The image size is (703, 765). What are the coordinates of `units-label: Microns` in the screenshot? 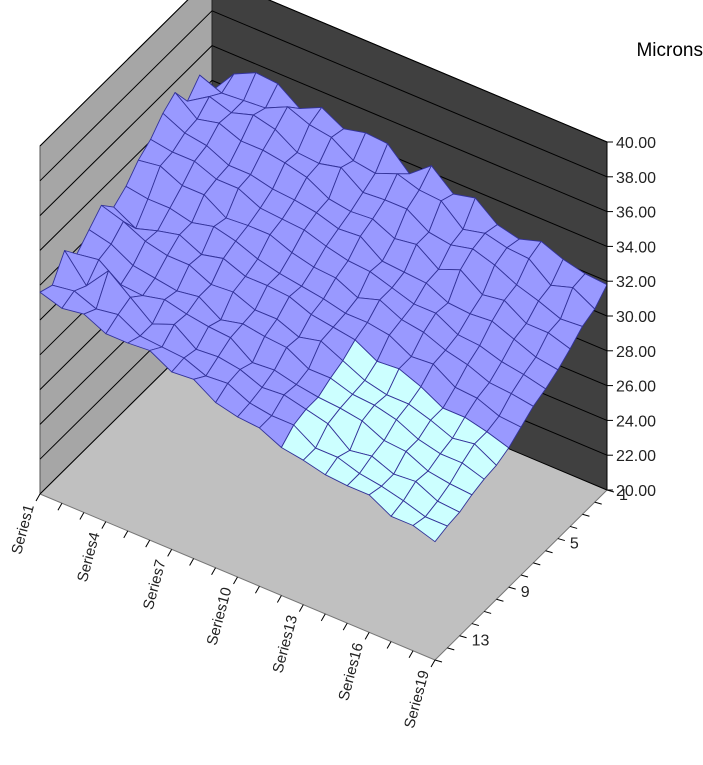 It's located at (669, 50).